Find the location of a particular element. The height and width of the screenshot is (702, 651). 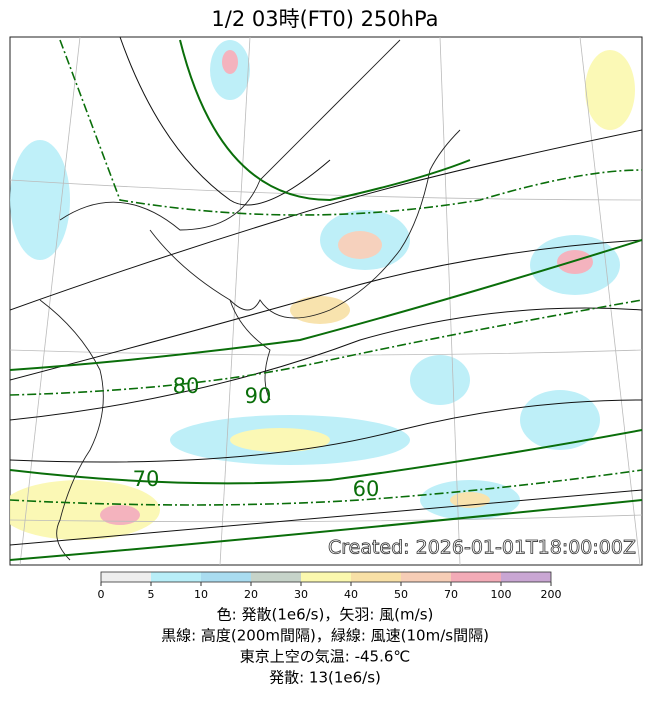

colorbar-tick-label: 100 is located at coordinates (501, 594).